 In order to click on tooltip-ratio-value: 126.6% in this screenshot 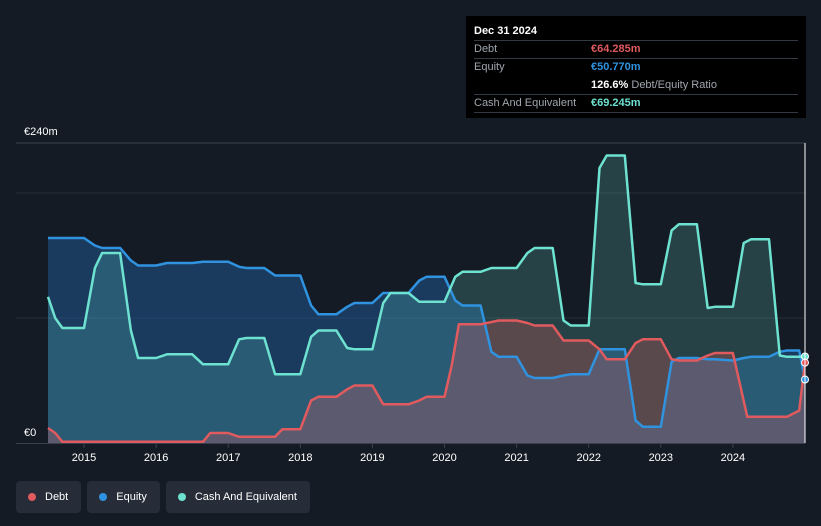, I will do `click(610, 85)`.